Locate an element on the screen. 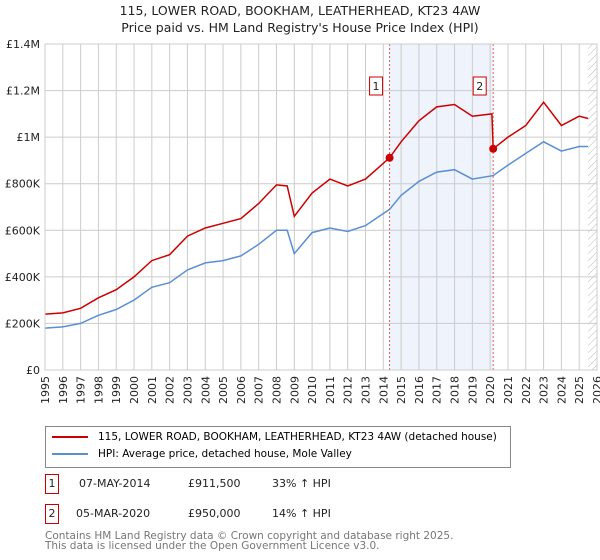  x-tick-label: 2018 is located at coordinates (455, 390).